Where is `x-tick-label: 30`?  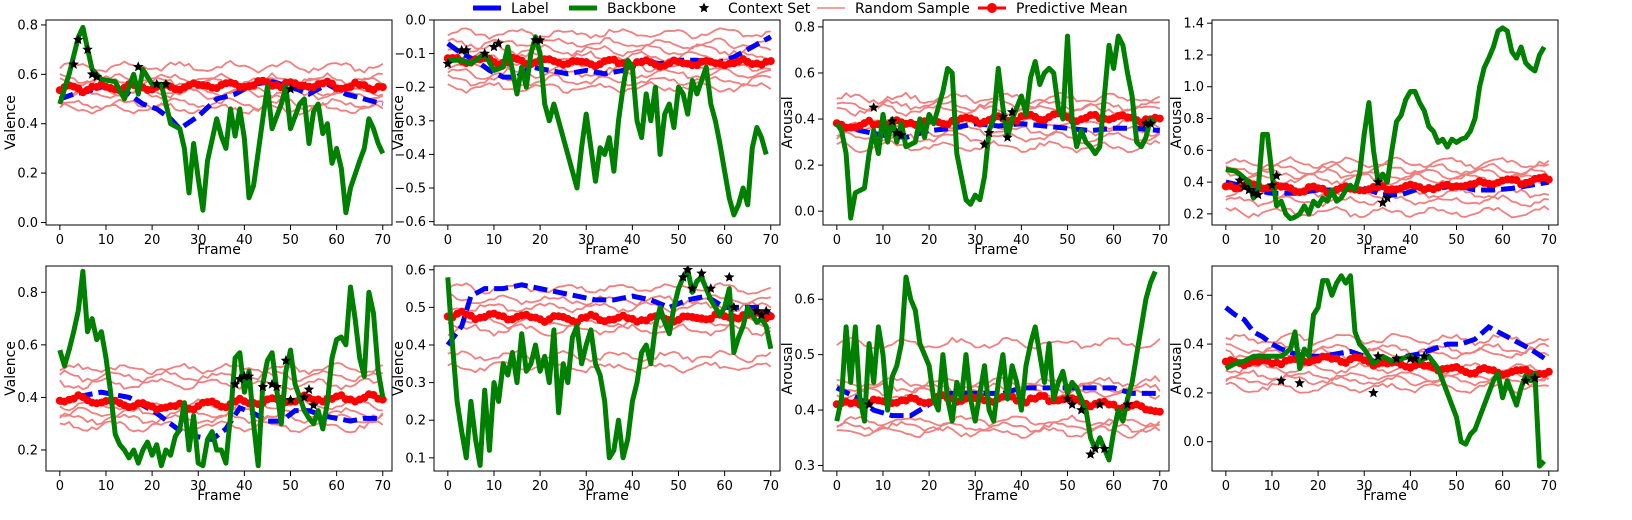
x-tick-label: 30 is located at coordinates (1364, 486).